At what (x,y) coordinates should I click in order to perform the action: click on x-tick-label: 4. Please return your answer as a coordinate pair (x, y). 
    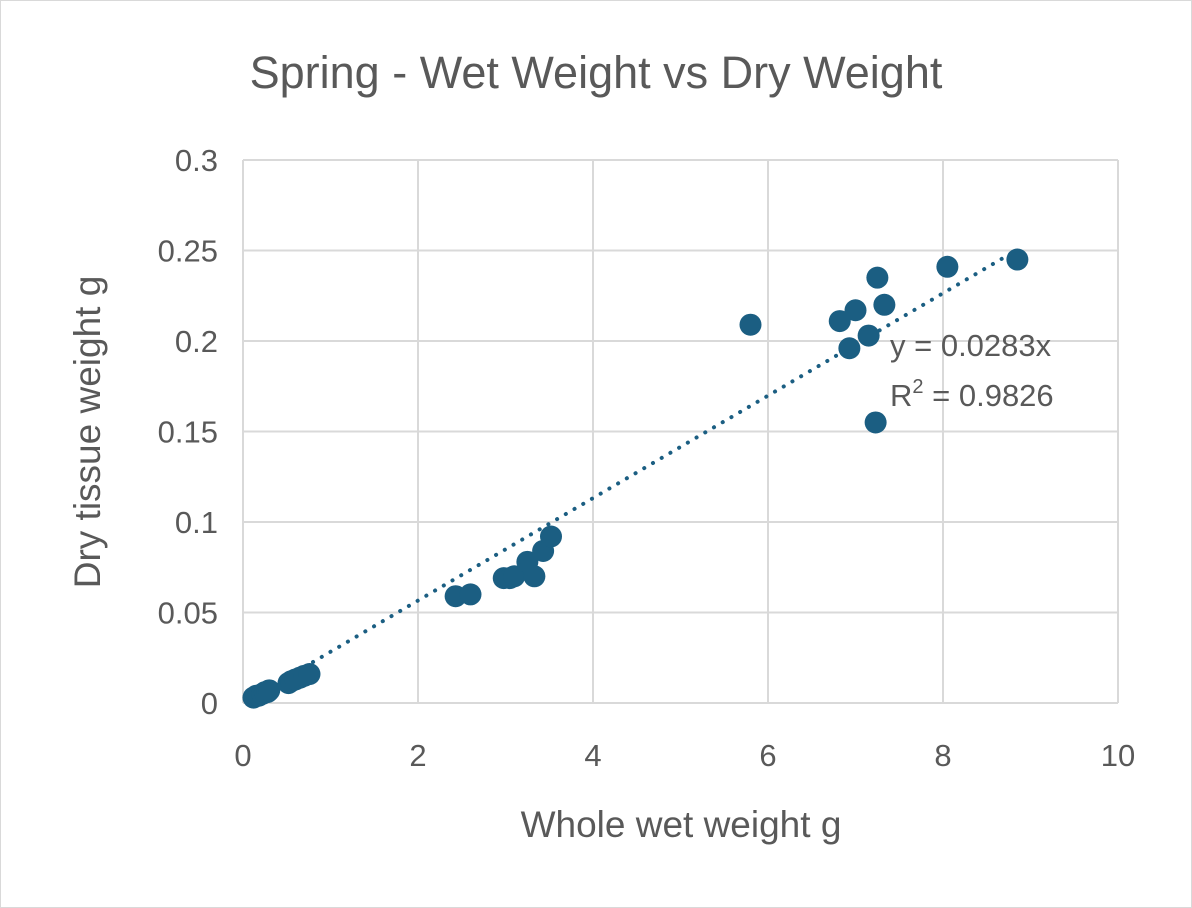
    Looking at the image, I should click on (592, 755).